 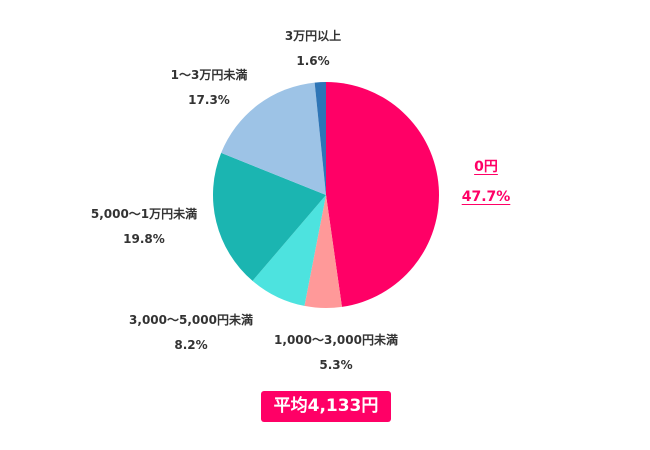 I want to click on label-1000-3000: 1,000〜3,000円未満 5.3%, so click(x=336, y=353).